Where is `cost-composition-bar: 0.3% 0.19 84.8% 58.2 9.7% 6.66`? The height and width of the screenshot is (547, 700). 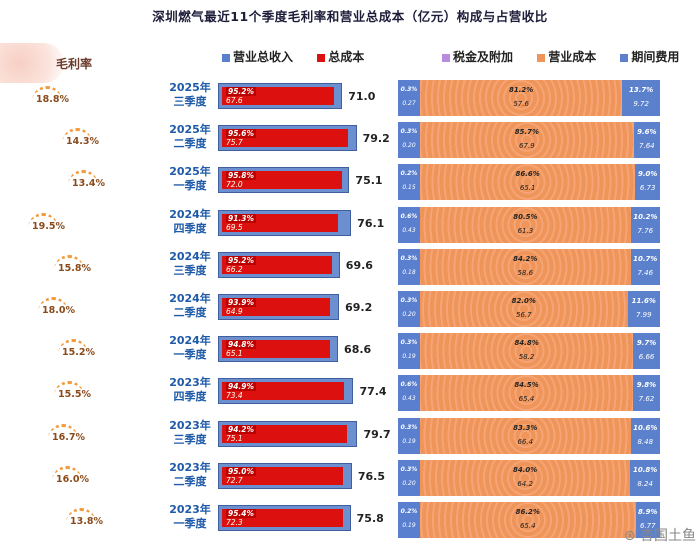 cost-composition-bar: 0.3% 0.19 84.8% 58.2 9.7% 6.66 is located at coordinates (529, 351).